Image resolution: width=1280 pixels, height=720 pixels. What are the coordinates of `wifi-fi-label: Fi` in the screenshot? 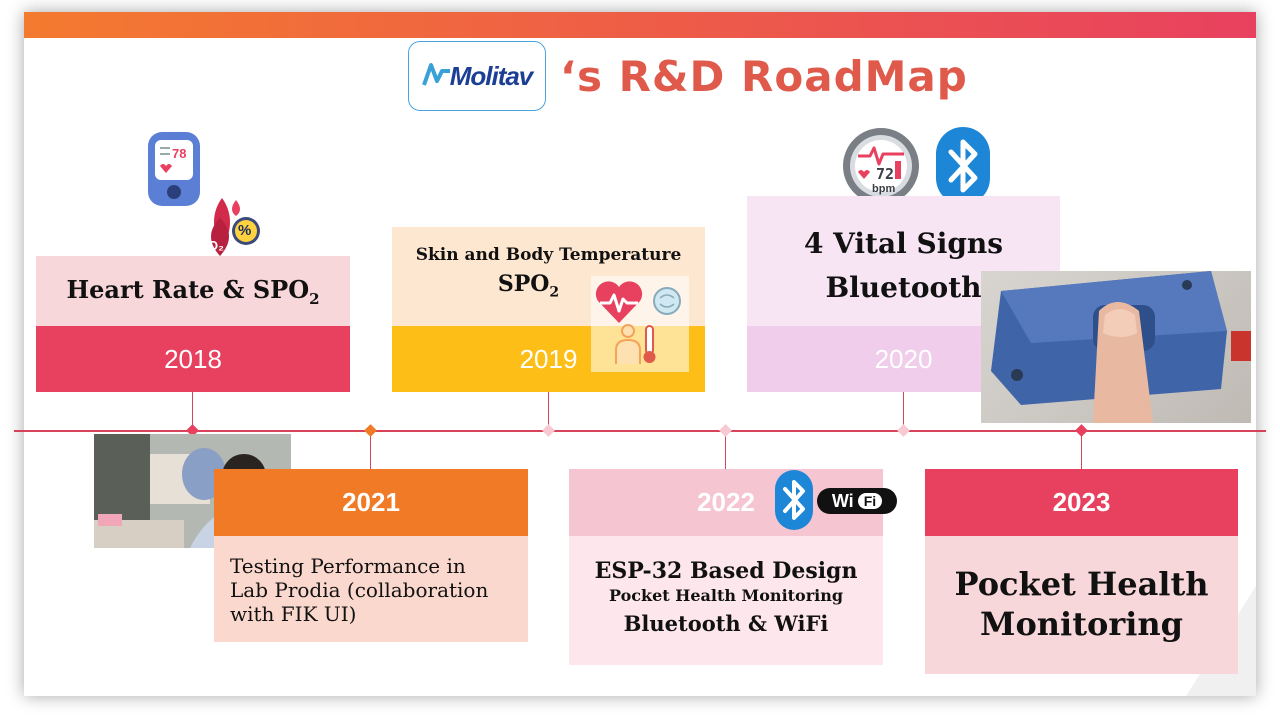 It's located at (870, 501).